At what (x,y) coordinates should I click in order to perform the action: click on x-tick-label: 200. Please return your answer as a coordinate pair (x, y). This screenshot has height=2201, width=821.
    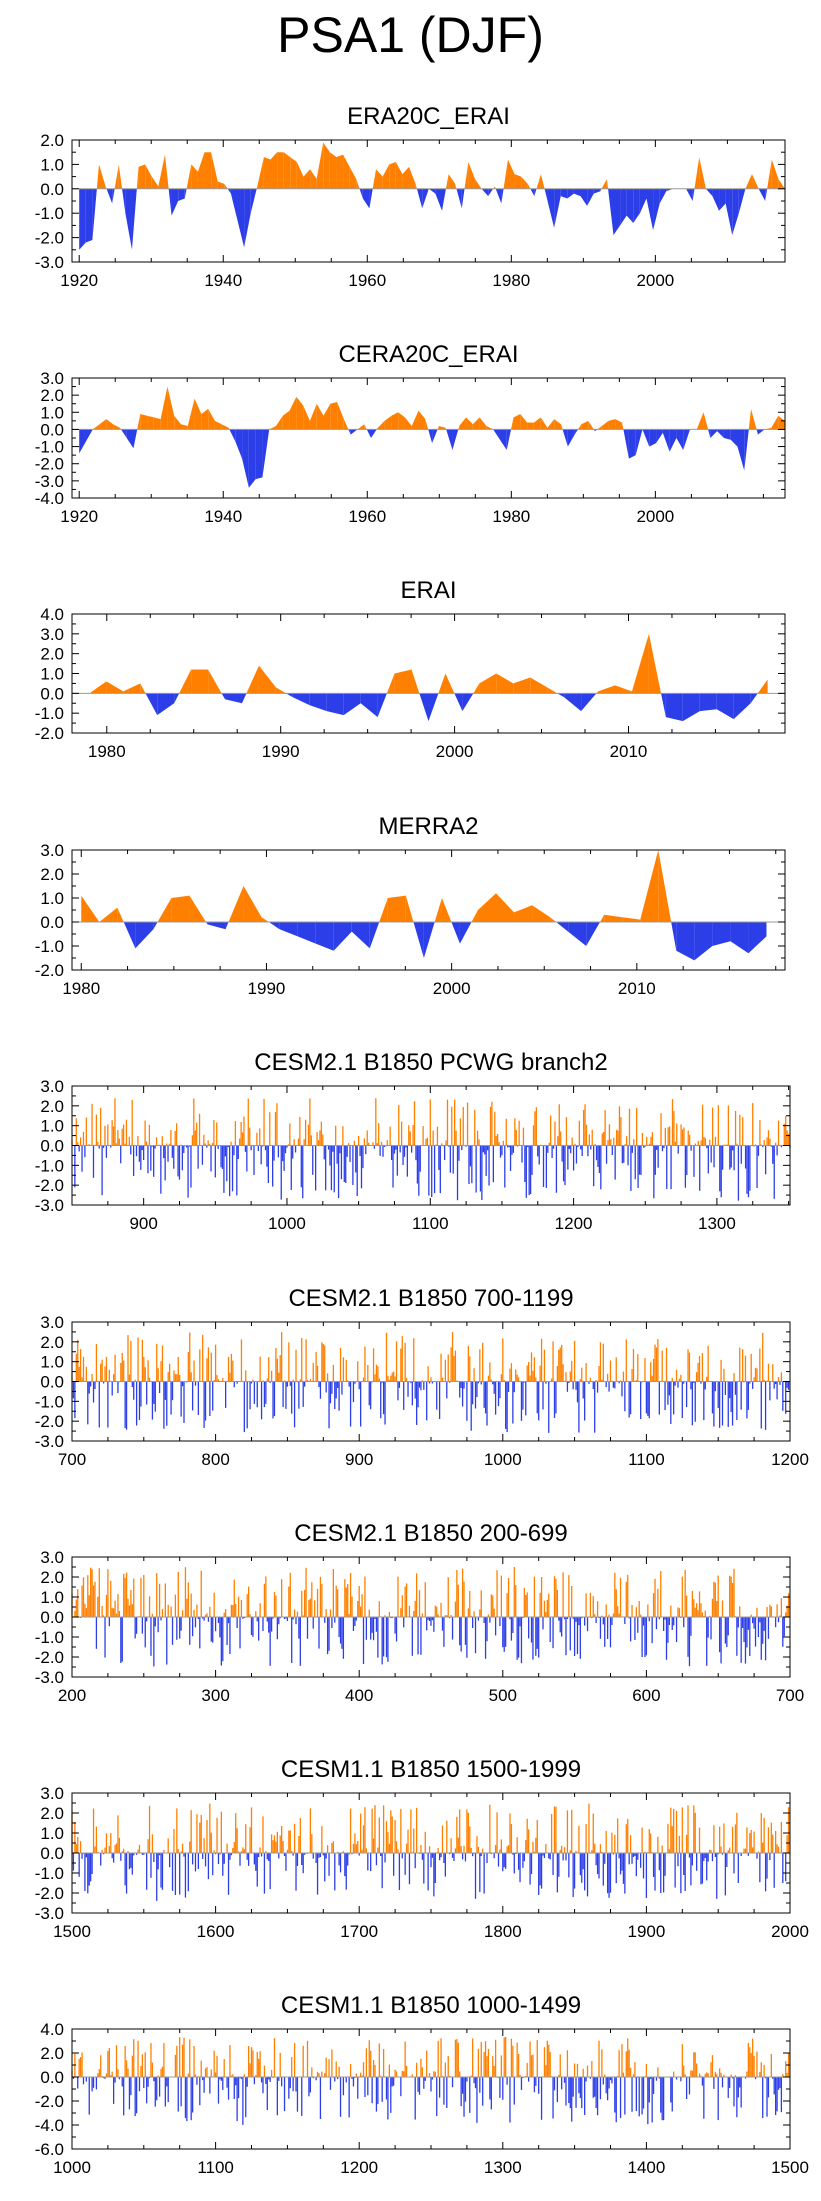
    Looking at the image, I should click on (72, 1695).